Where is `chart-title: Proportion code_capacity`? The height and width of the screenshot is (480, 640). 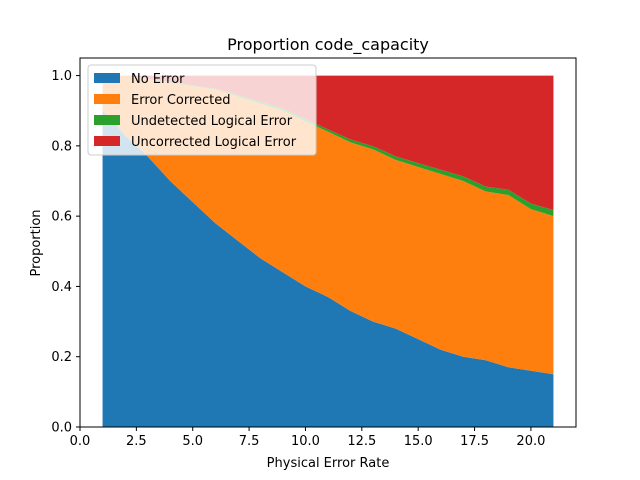
chart-title: Proportion code_capacity is located at coordinates (328, 45).